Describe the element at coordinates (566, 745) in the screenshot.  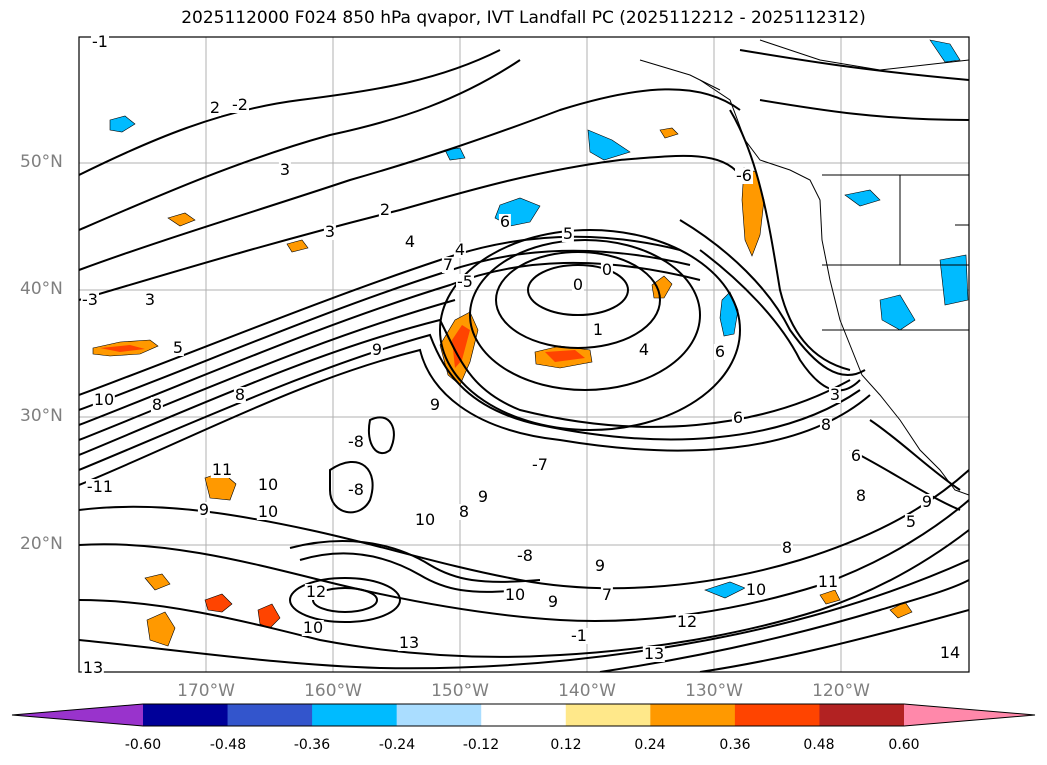
I see `colorbar-tick-label: 0.12` at that location.